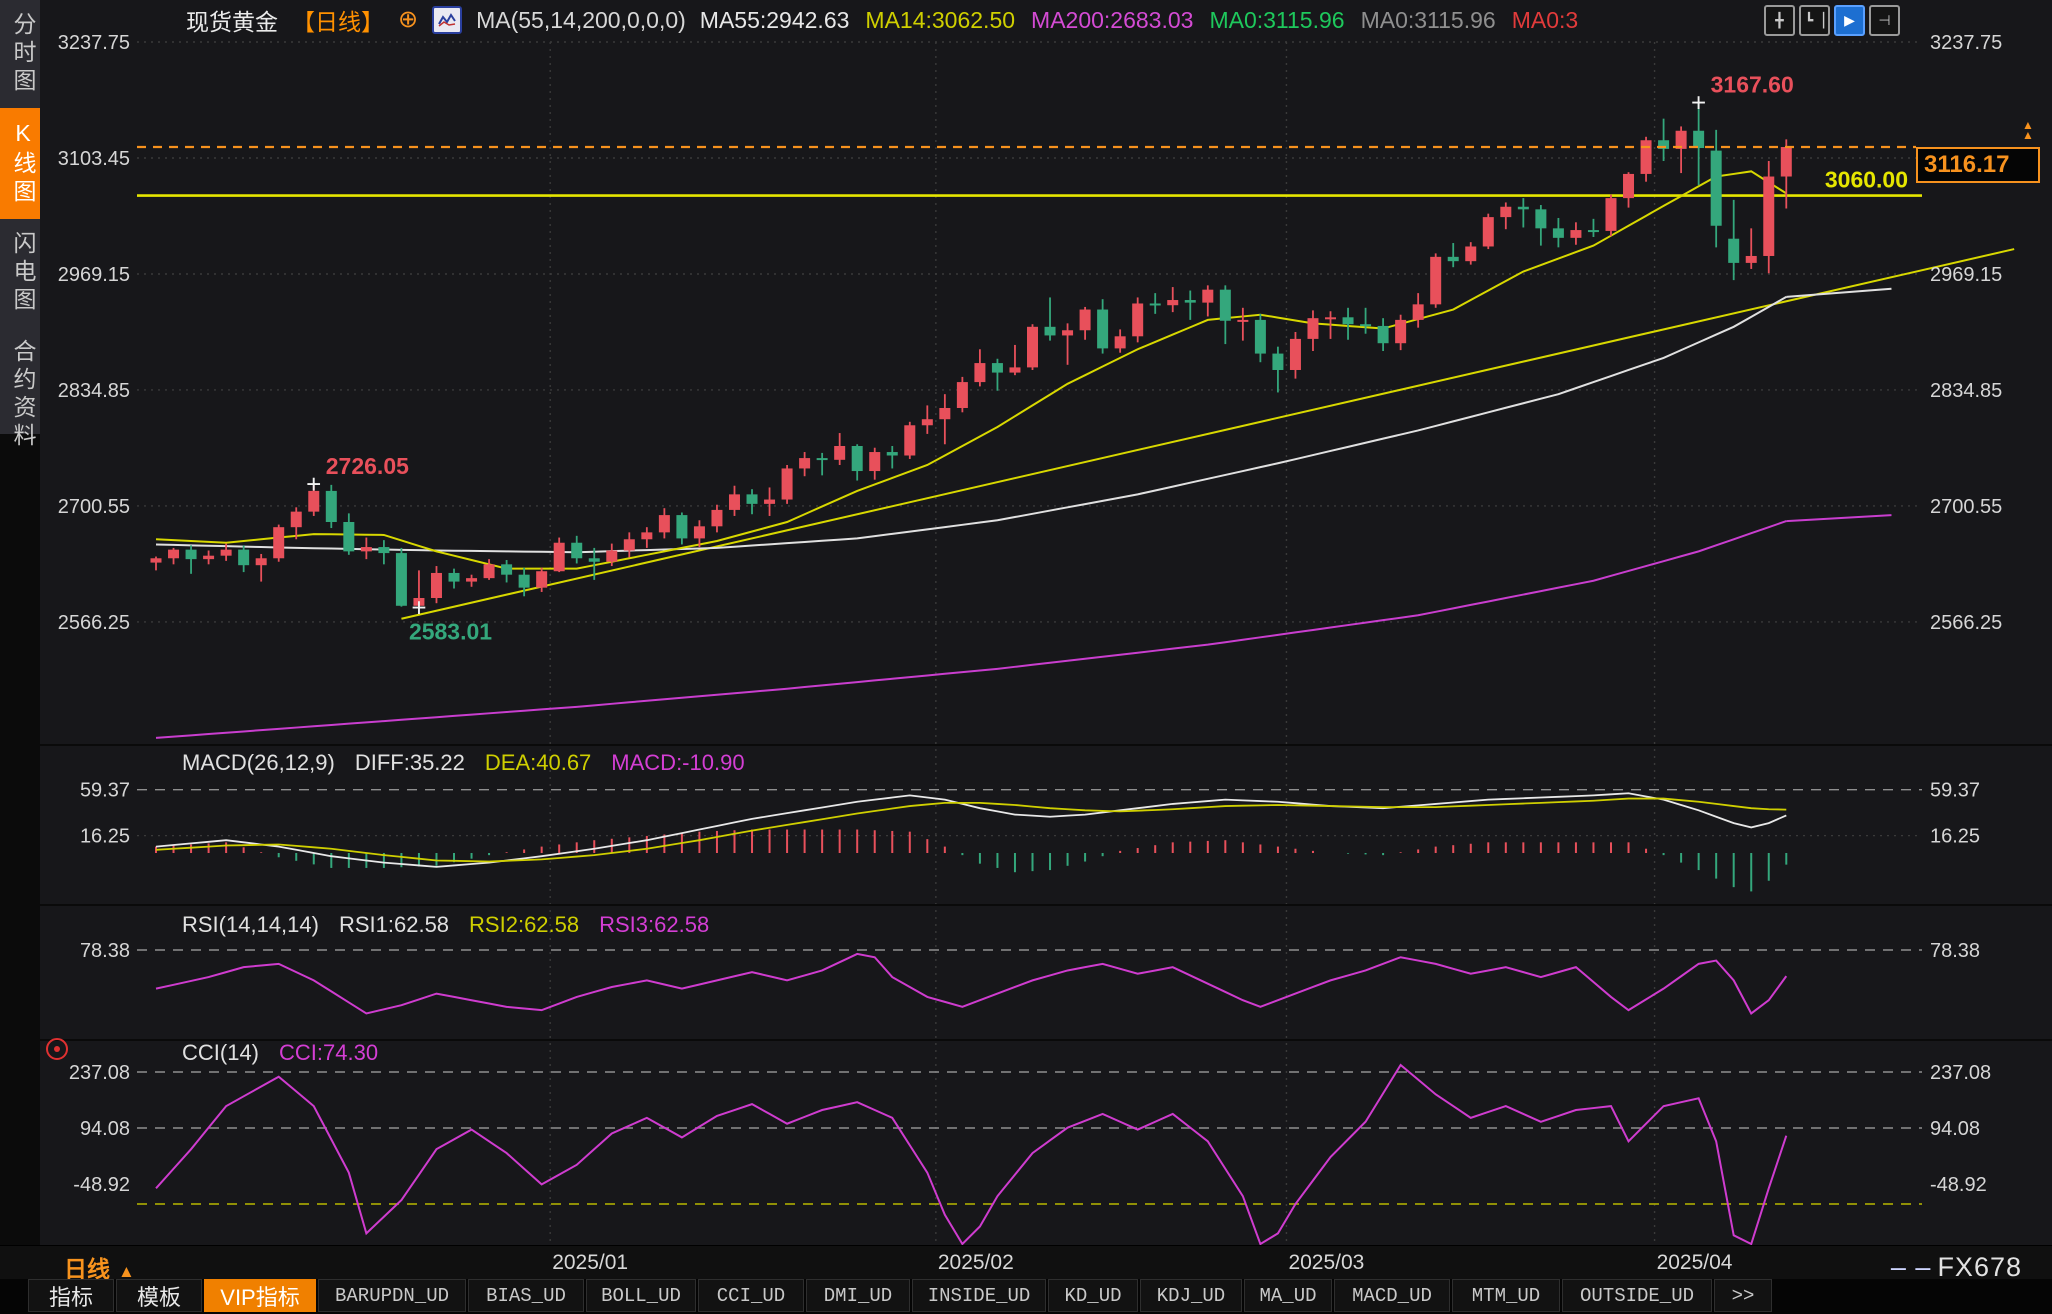 Image resolution: width=2052 pixels, height=1314 pixels. Describe the element at coordinates (2028, 130) in the screenshot. I see `scroll-latest-icon: ▲ ▲` at that location.